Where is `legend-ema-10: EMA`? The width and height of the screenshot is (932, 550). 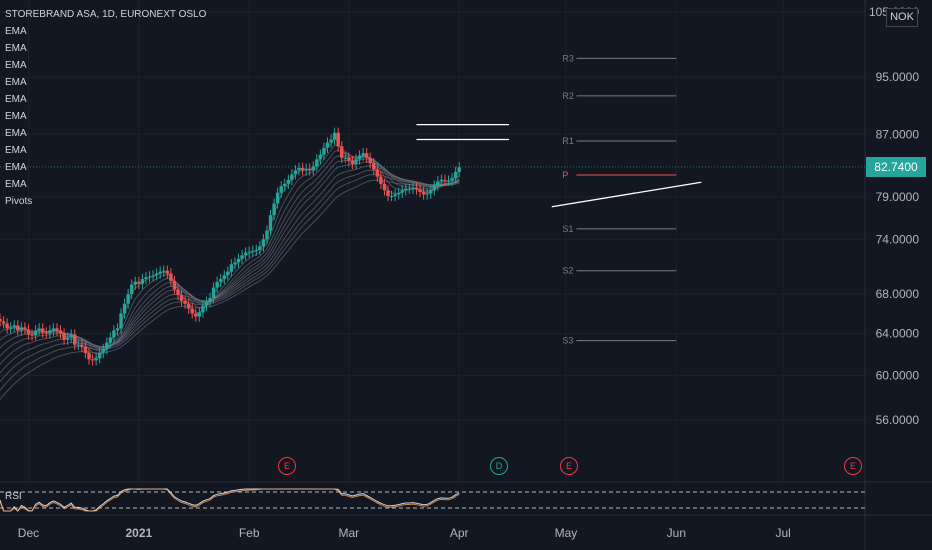 legend-ema-10: EMA is located at coordinates (16, 184).